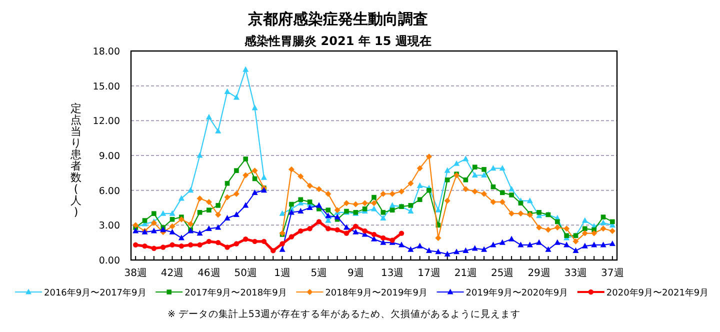 Image resolution: width=720 pixels, height=332 pixels. What do you see at coordinates (106, 122) in the screenshot?
I see `y-tick-label: 12.00` at bounding box center [106, 122].